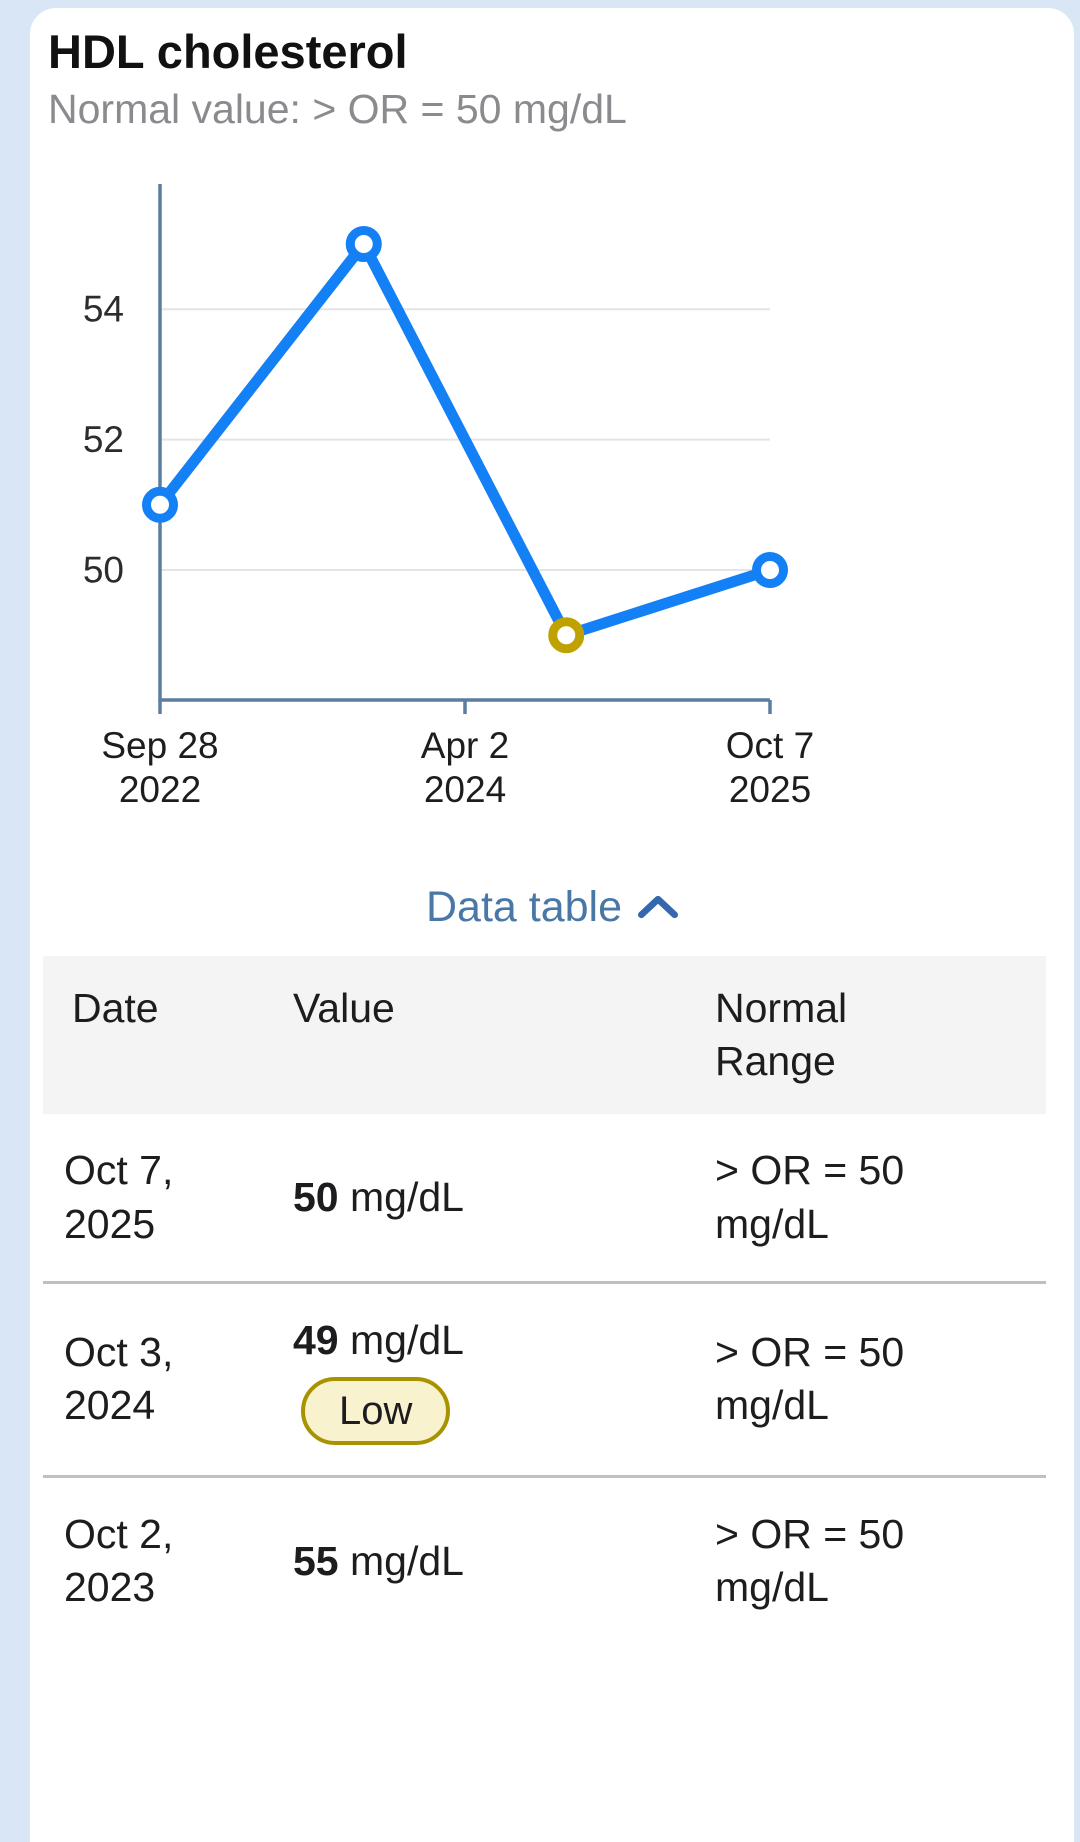 This screenshot has width=1080, height=1842. I want to click on svg-text: 2025, so click(770, 789).